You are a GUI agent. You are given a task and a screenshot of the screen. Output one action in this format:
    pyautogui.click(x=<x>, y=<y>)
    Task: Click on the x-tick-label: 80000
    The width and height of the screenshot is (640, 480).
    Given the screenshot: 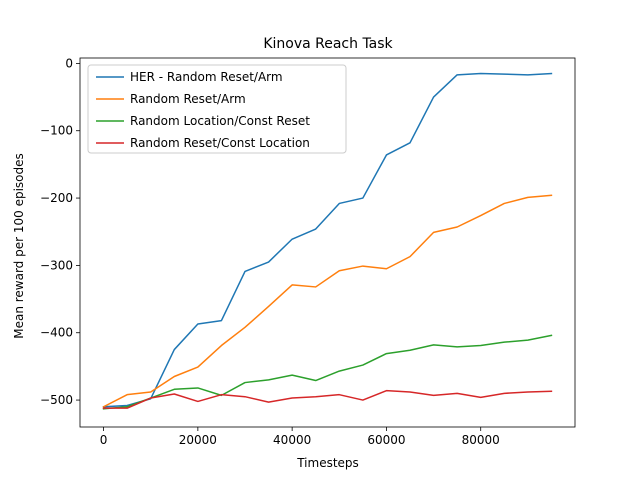 What is the action you would take?
    pyautogui.click(x=481, y=440)
    